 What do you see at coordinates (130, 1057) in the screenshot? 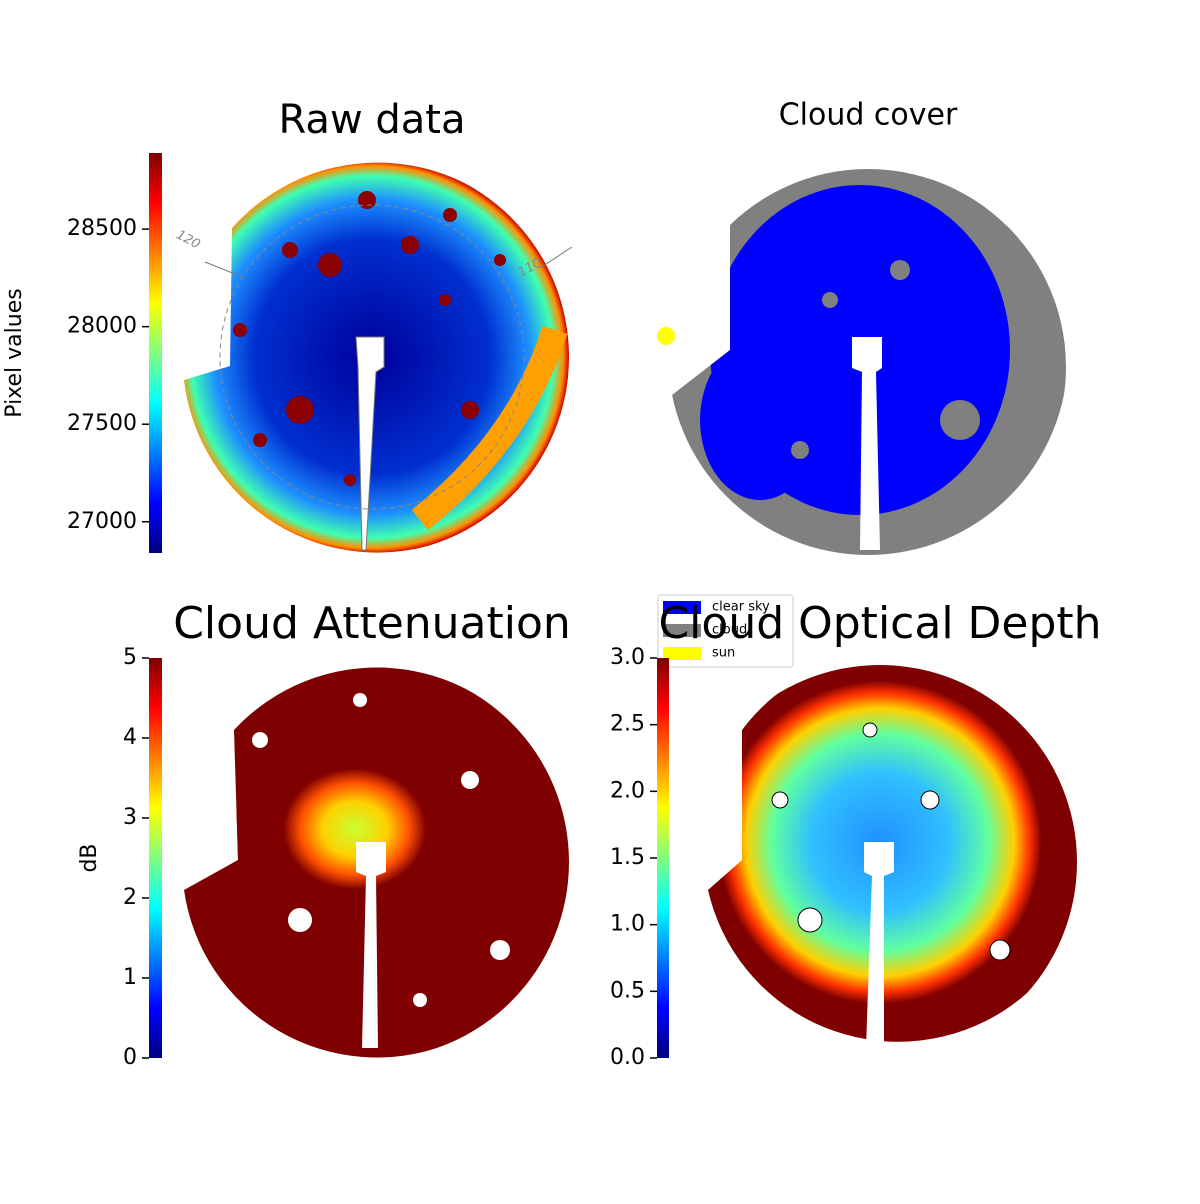
I see `colorbar-tick-label: 0` at bounding box center [130, 1057].